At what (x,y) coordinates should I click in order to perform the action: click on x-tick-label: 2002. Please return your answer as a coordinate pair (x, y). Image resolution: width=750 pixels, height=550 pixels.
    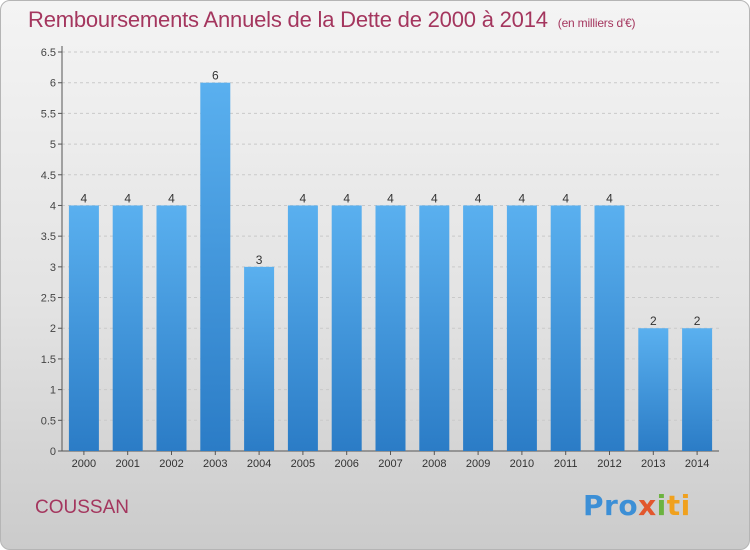
    Looking at the image, I should click on (171, 464).